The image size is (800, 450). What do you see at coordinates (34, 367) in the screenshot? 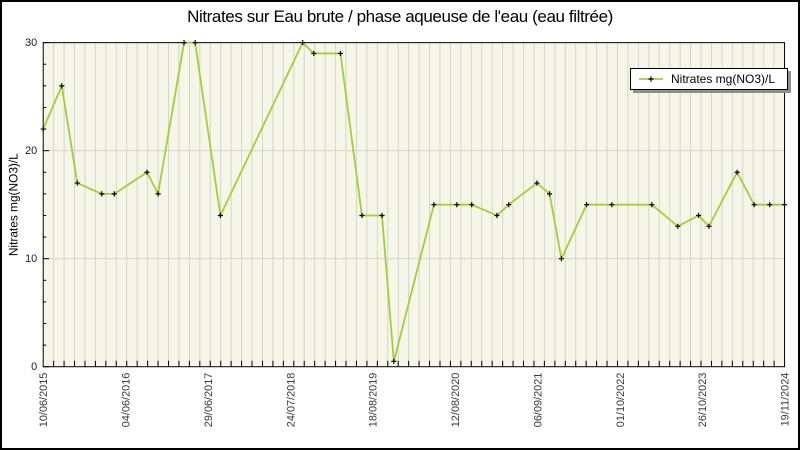
I see `y-tick-label: 0` at bounding box center [34, 367].